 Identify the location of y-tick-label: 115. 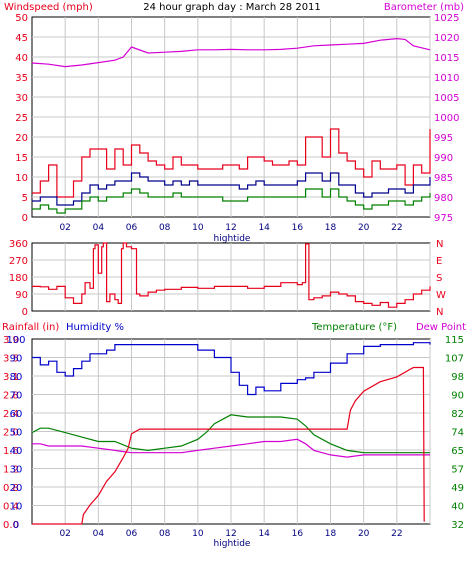
(454, 340).